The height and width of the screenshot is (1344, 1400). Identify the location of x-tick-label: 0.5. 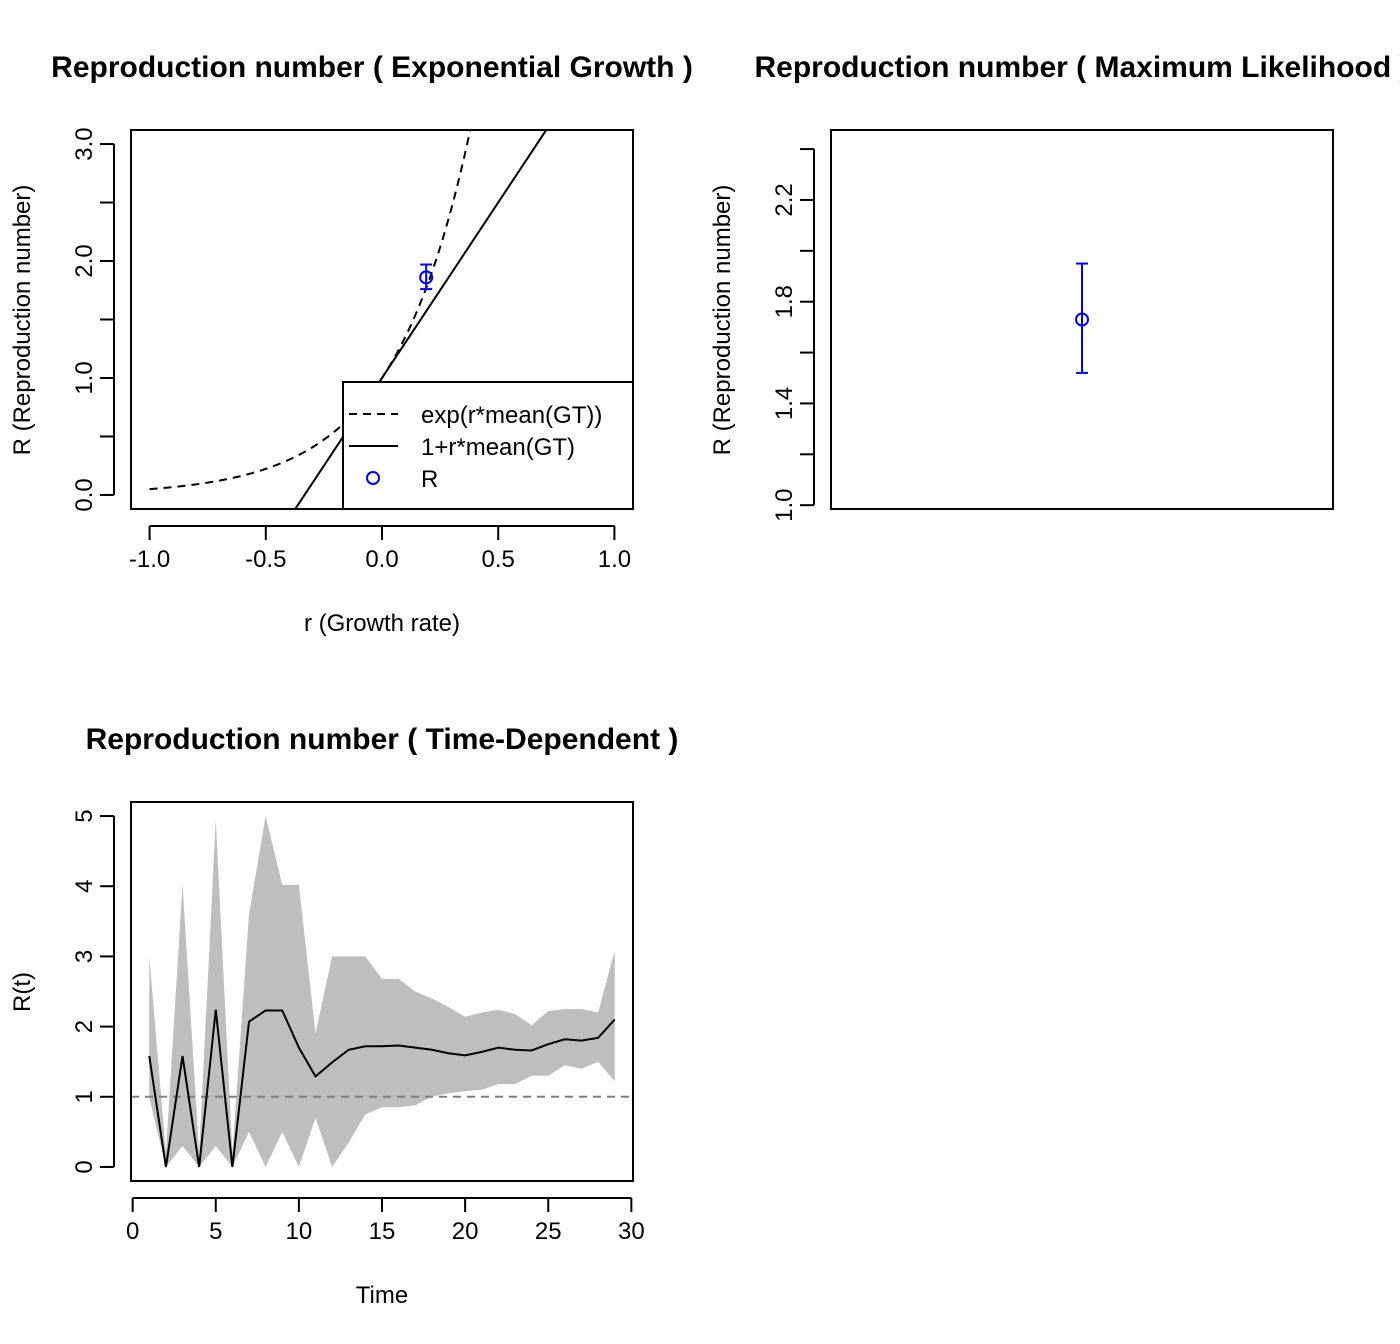
(498, 559).